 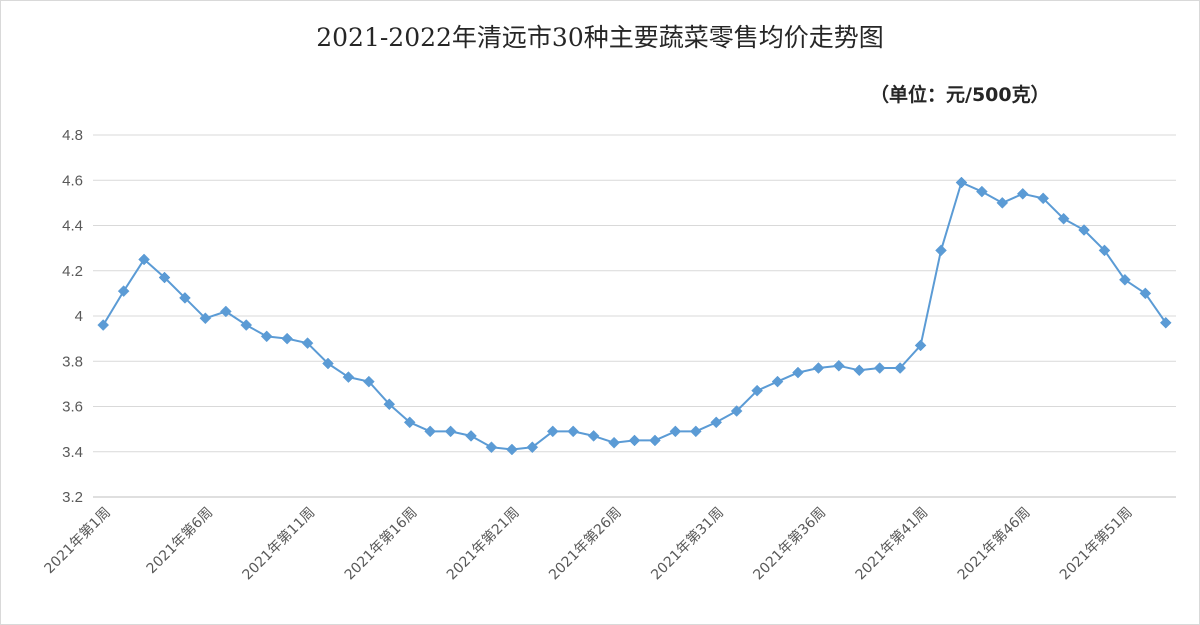 I want to click on x-tick-label: 2021年第21周, so click(x=483, y=544).